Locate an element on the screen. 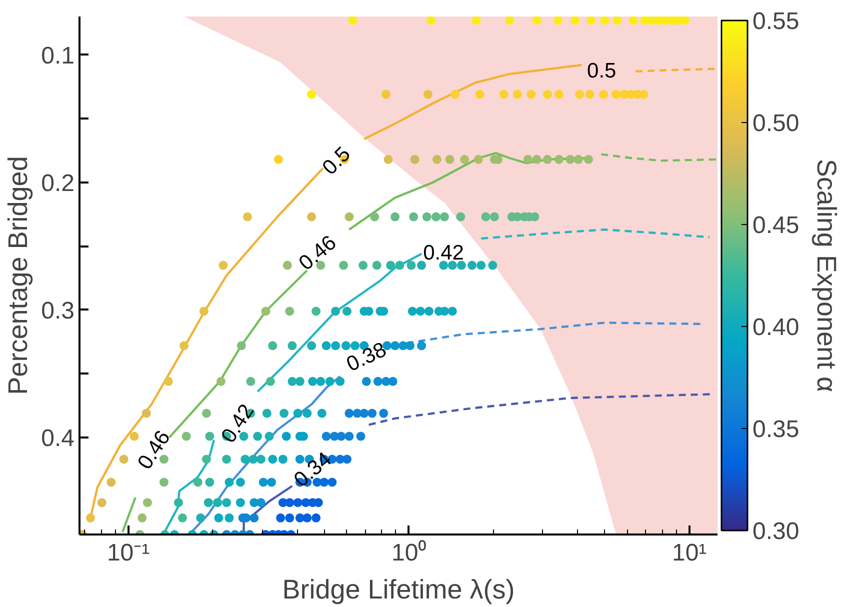 The height and width of the screenshot is (607, 848). y-tick-label: 0.4 is located at coordinates (58, 438).